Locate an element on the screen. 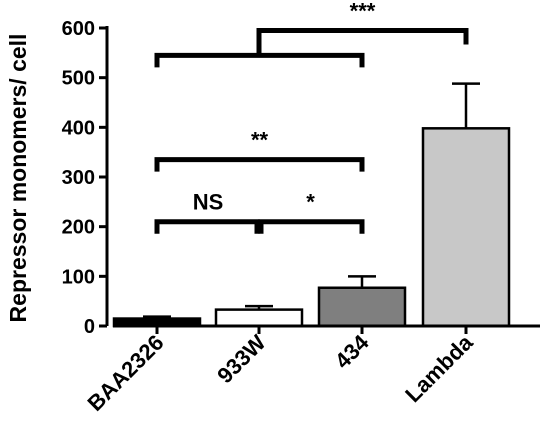 The width and height of the screenshot is (550, 438). y-tick-label: 500 is located at coordinates (78, 79).